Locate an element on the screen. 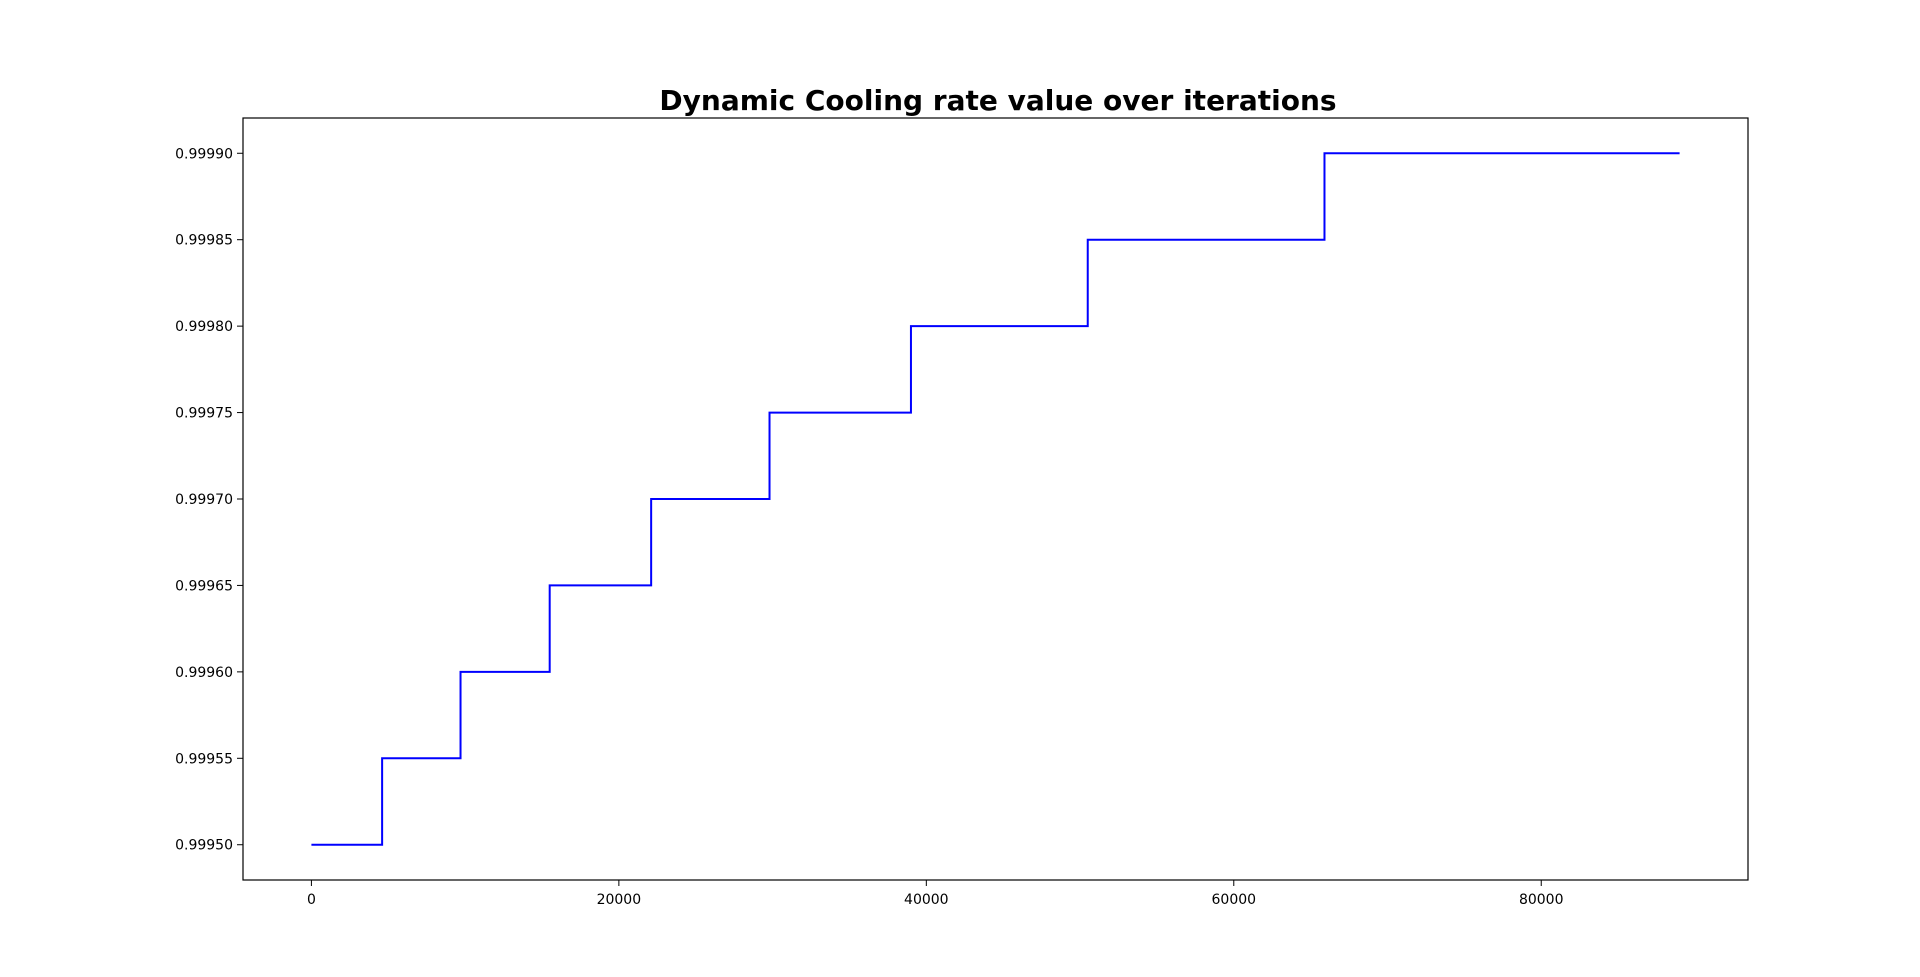 The height and width of the screenshot is (977, 1920). y-tick-label: 0.99965 is located at coordinates (204, 586).